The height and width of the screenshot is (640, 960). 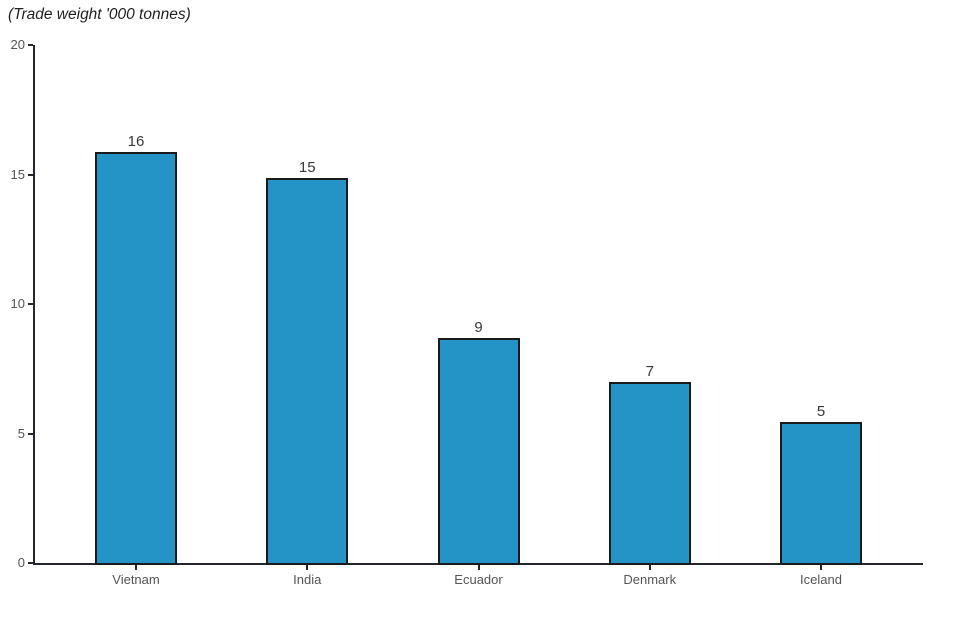 What do you see at coordinates (821, 579) in the screenshot?
I see `x-tick-label-iceland: Iceland` at bounding box center [821, 579].